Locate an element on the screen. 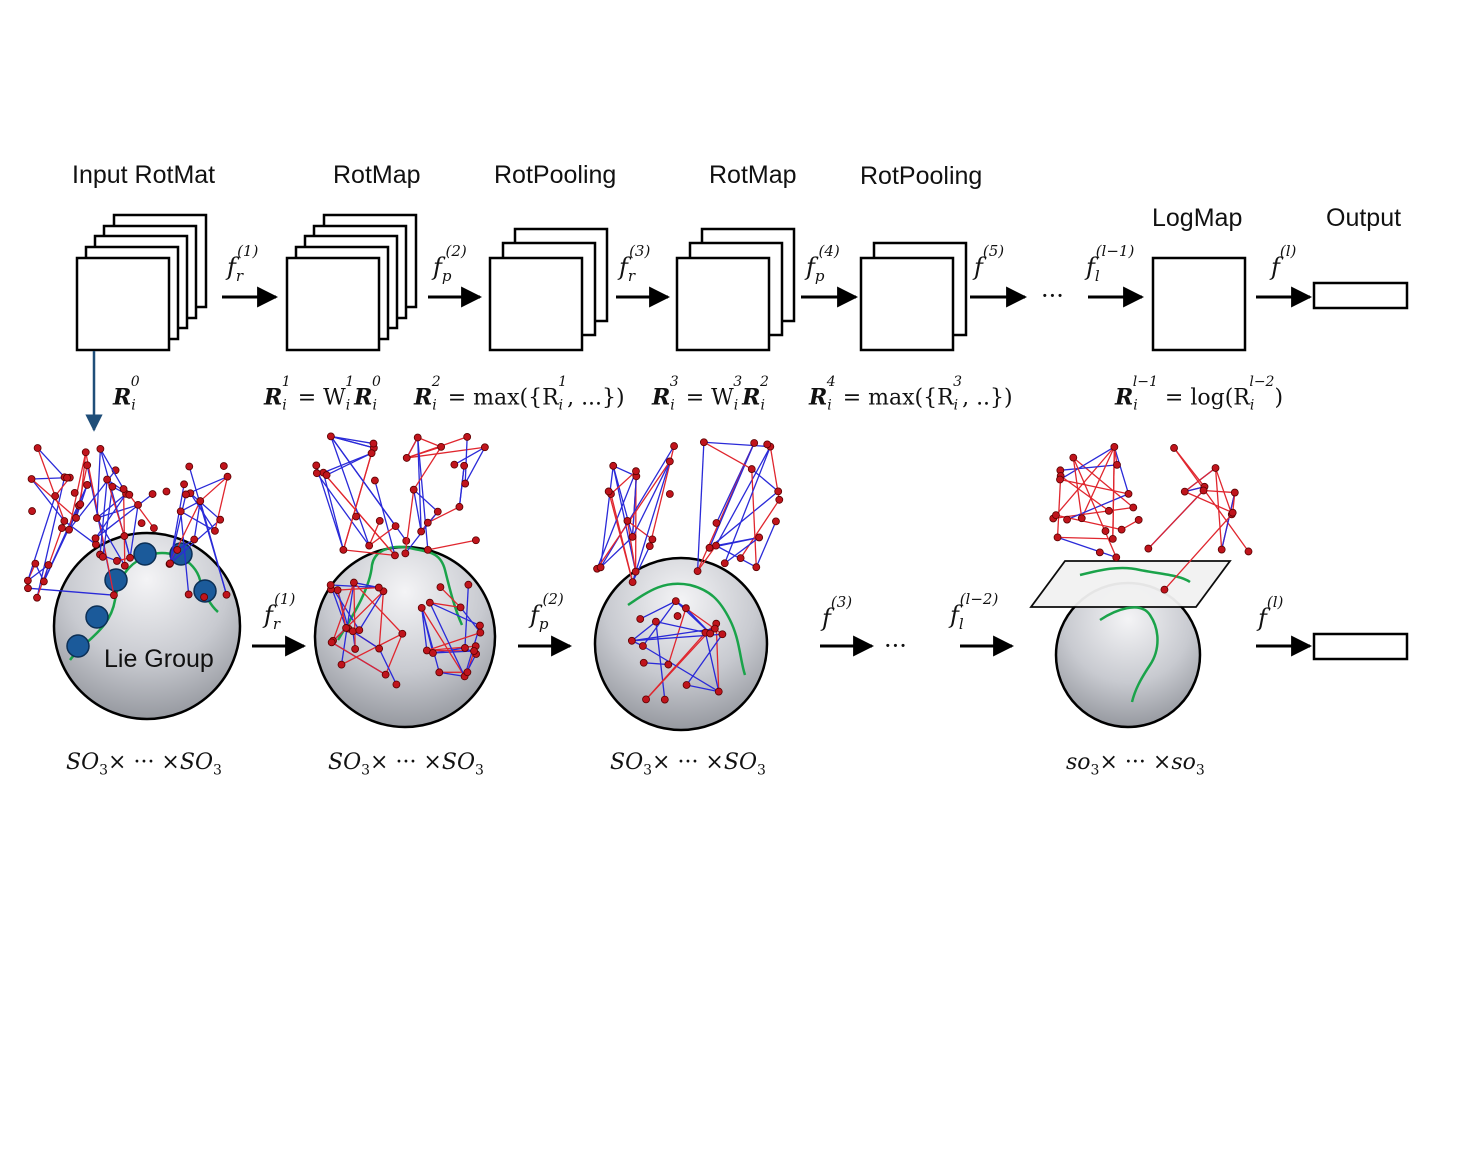 This screenshot has width=1468, height=1160. skeleton-stage2-b is located at coordinates (445, 495).